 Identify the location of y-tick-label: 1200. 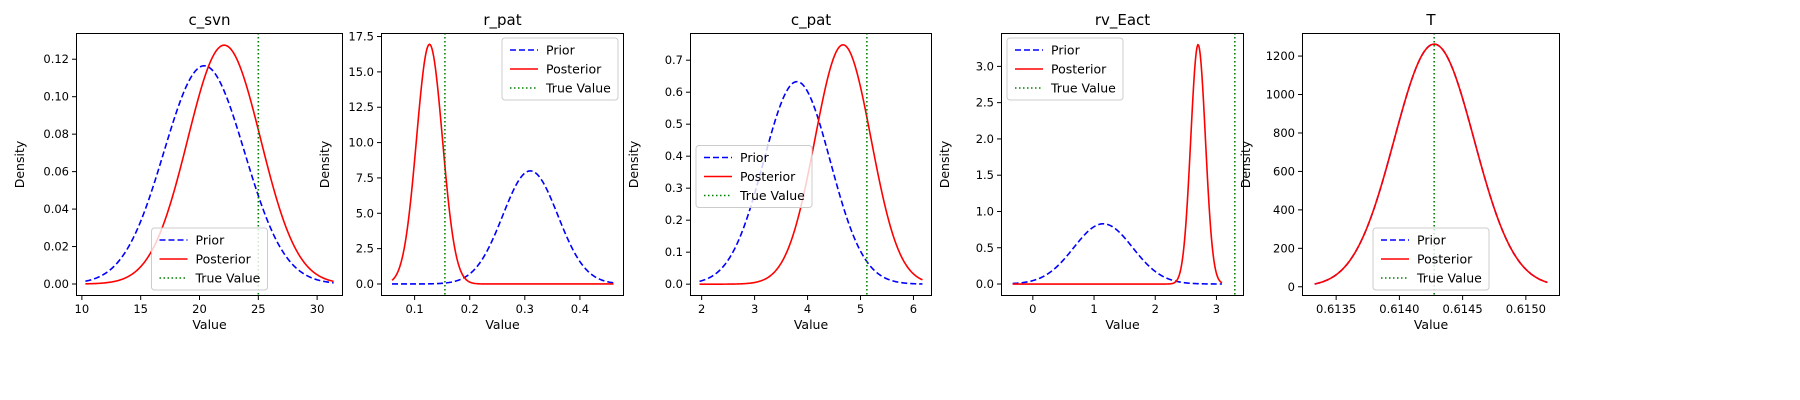
(1280, 56).